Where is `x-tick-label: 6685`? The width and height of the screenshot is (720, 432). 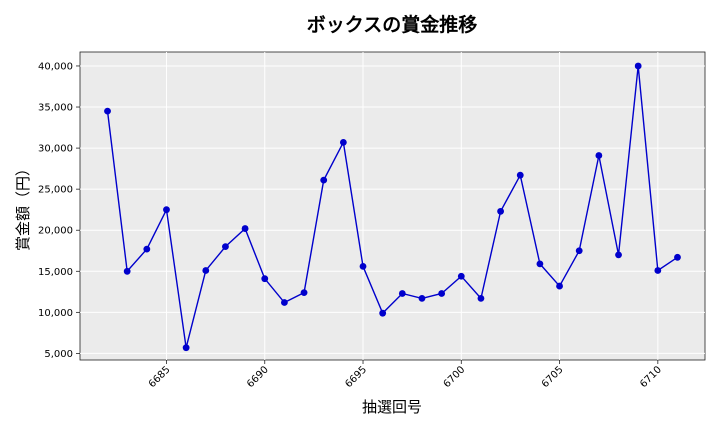 x-tick-label: 6685 is located at coordinates (160, 377).